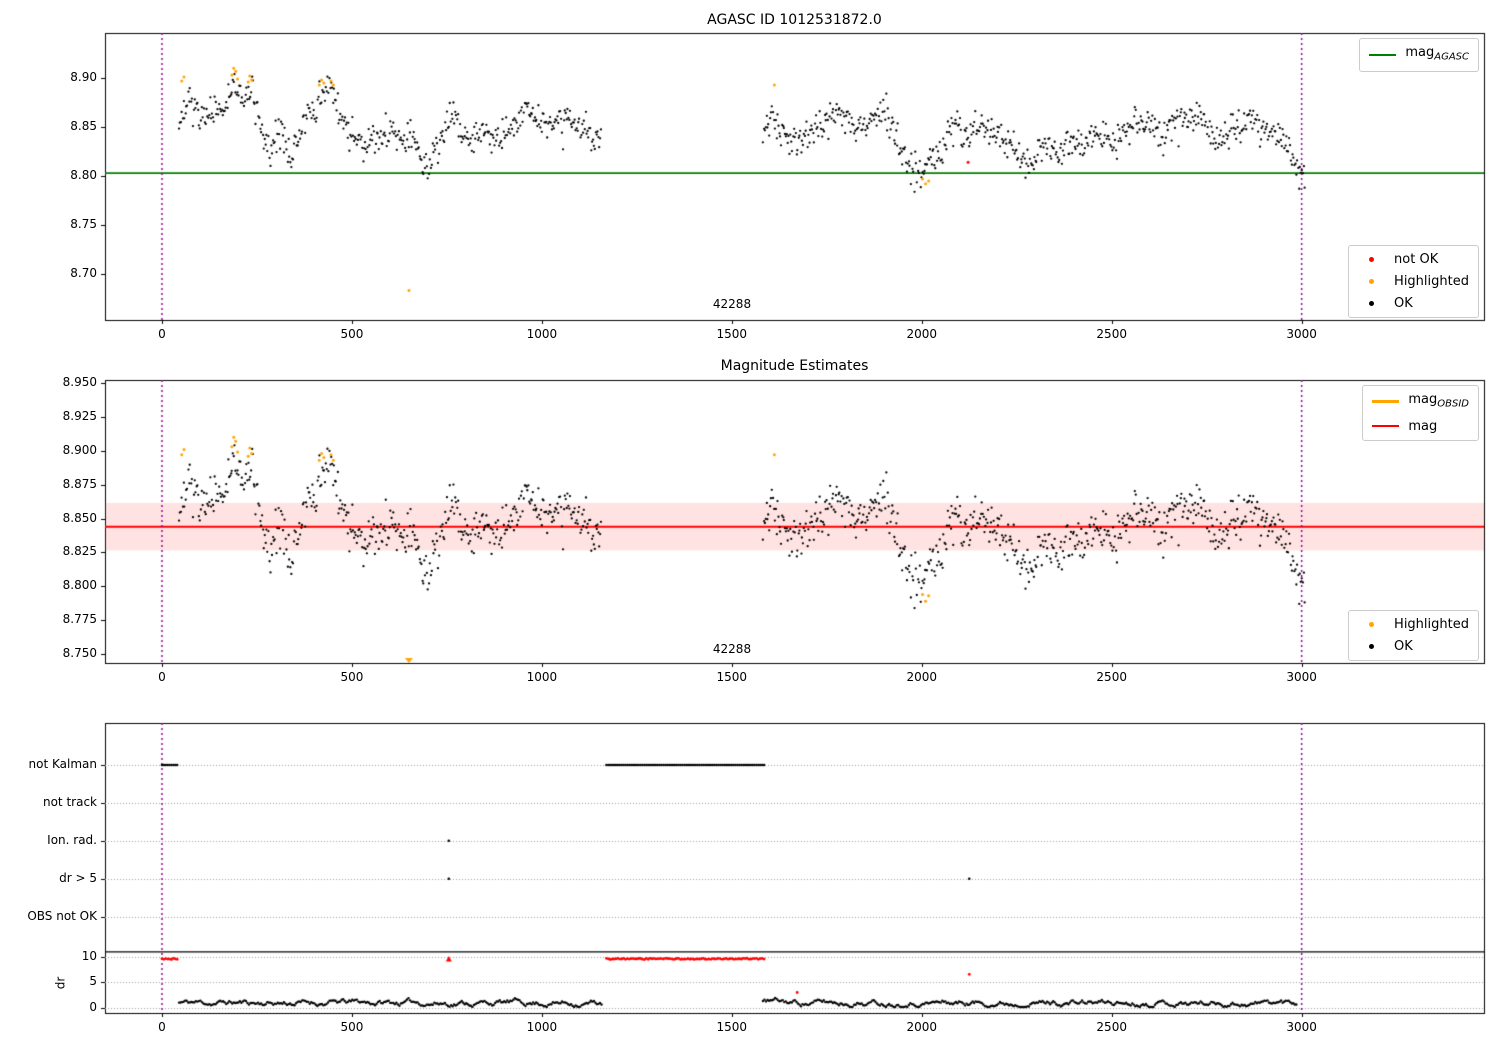 This screenshot has width=1500, height=1050. I want to click on row-label-not-track: not track, so click(69, 802).